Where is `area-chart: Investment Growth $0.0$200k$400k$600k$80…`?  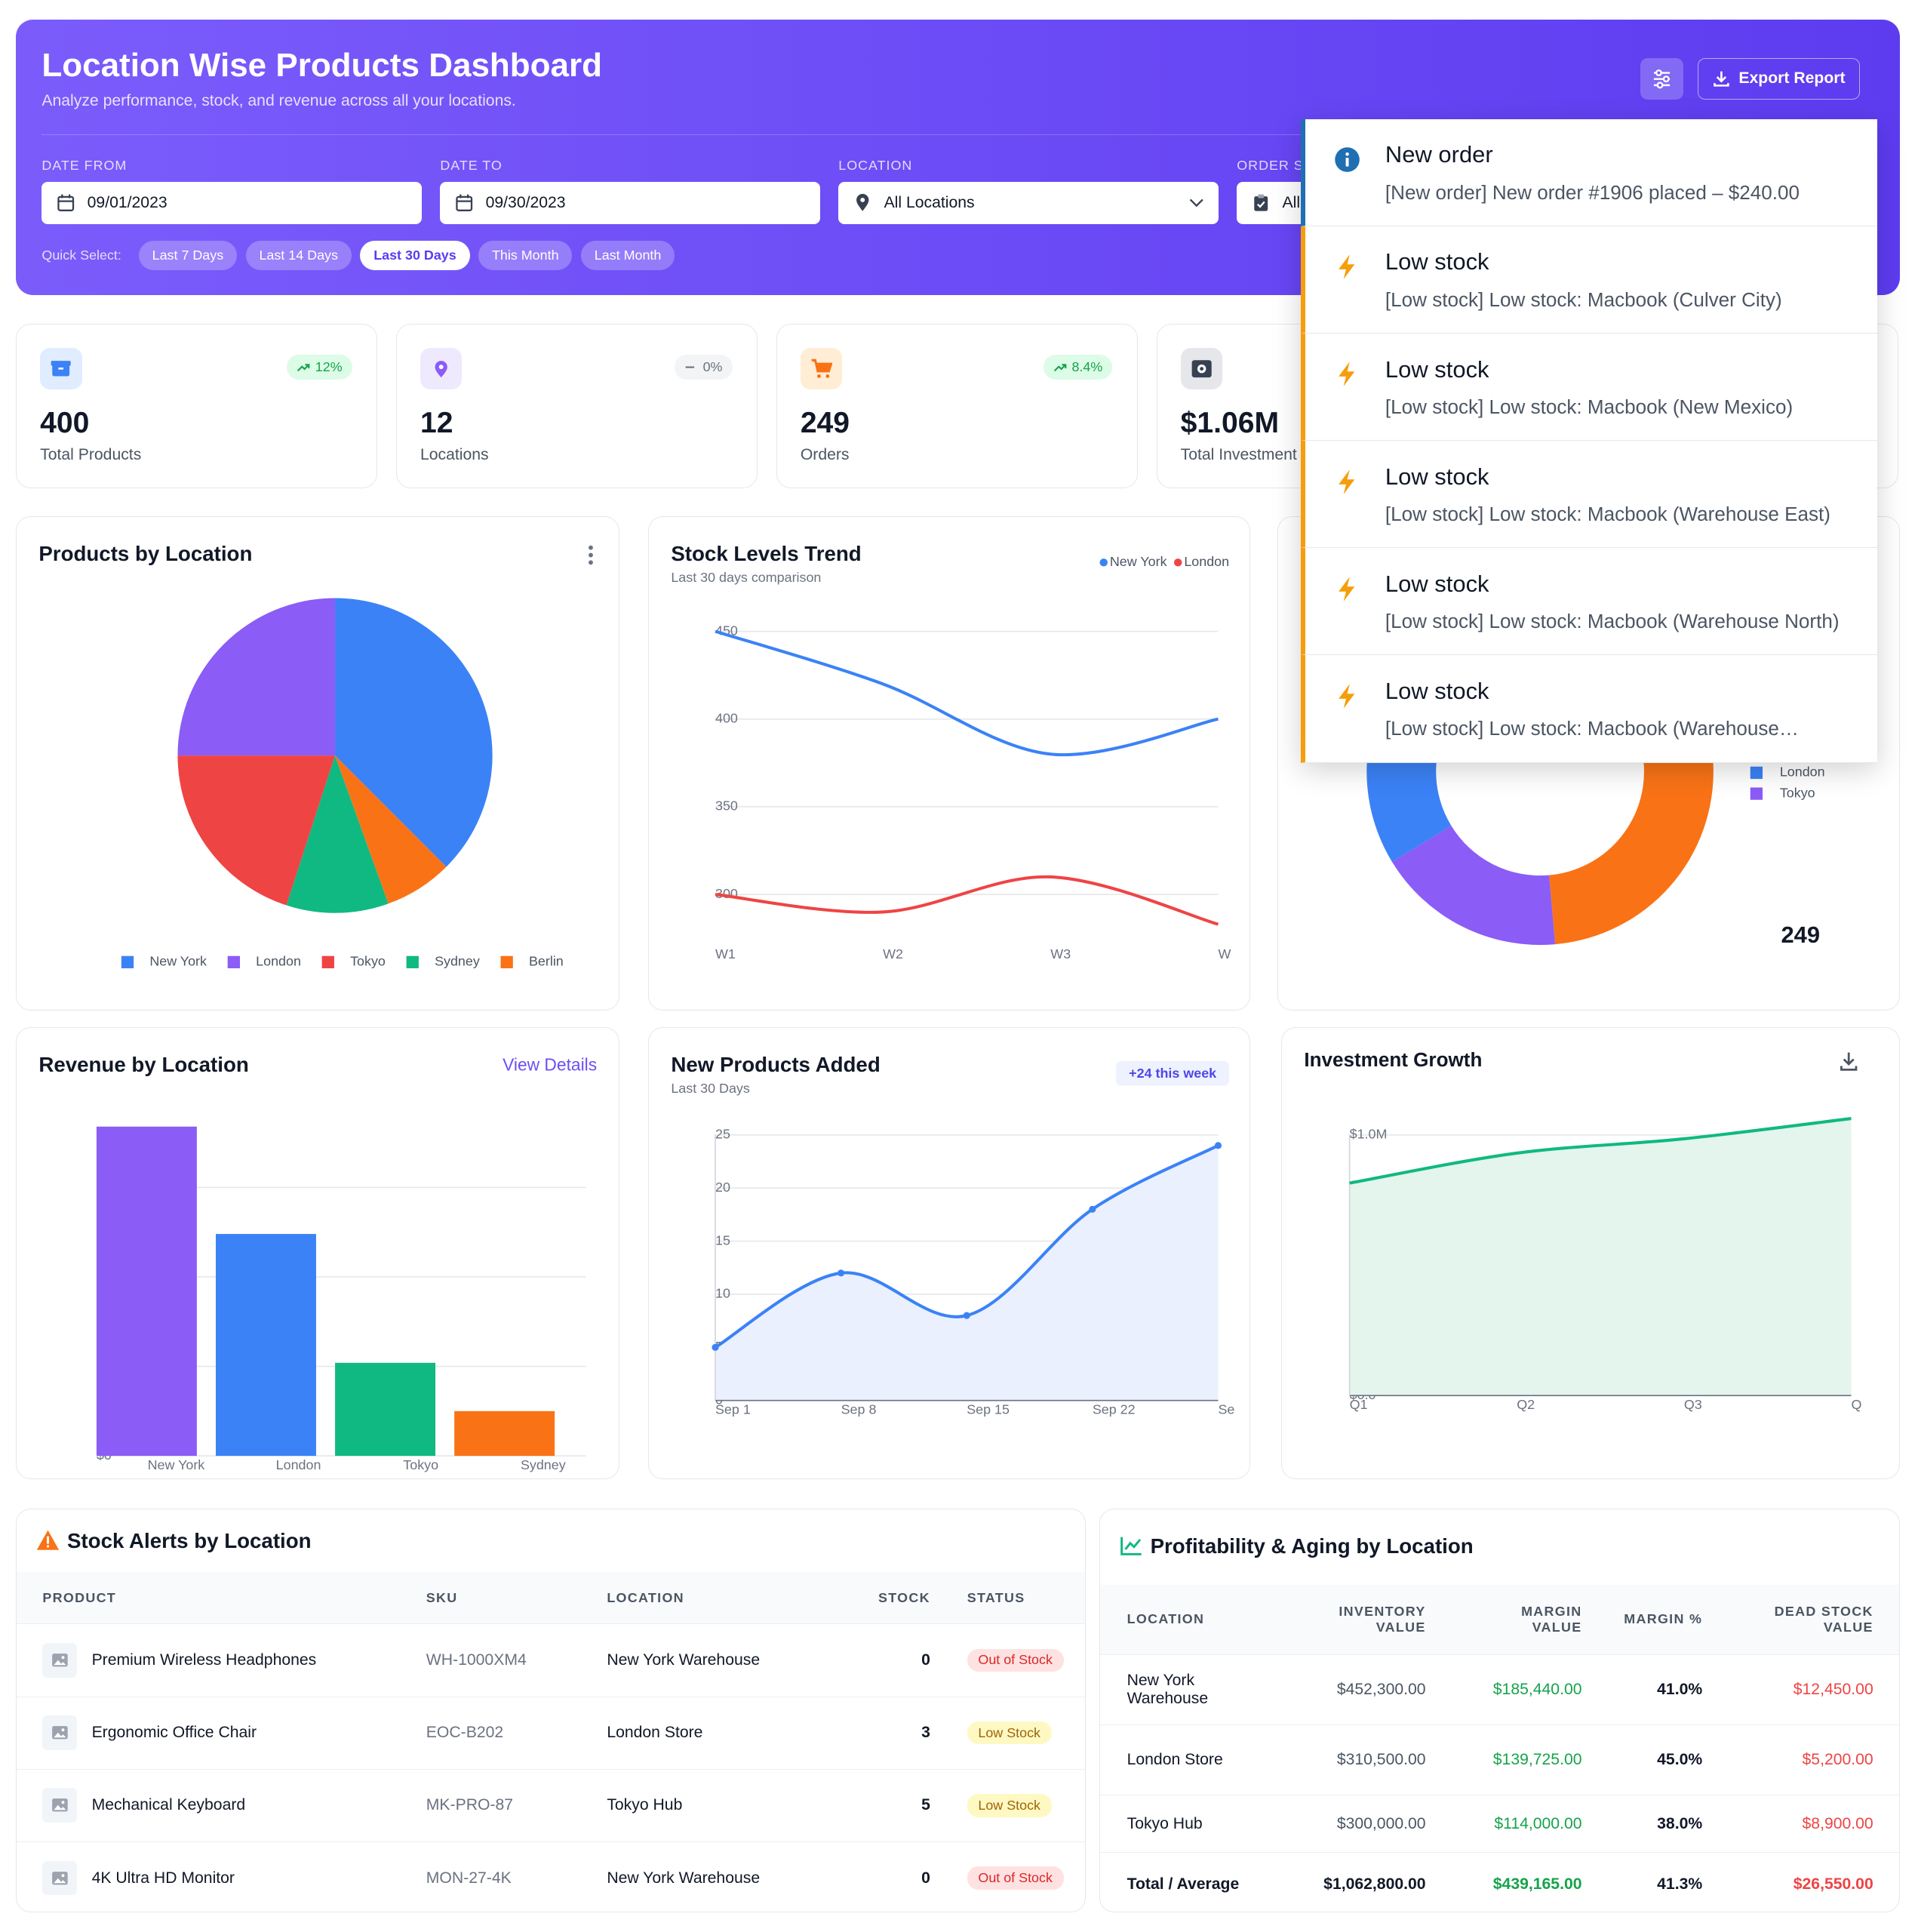
area-chart: Investment Growth $0.0$200k$400k$600k$80… is located at coordinates (1582, 1230).